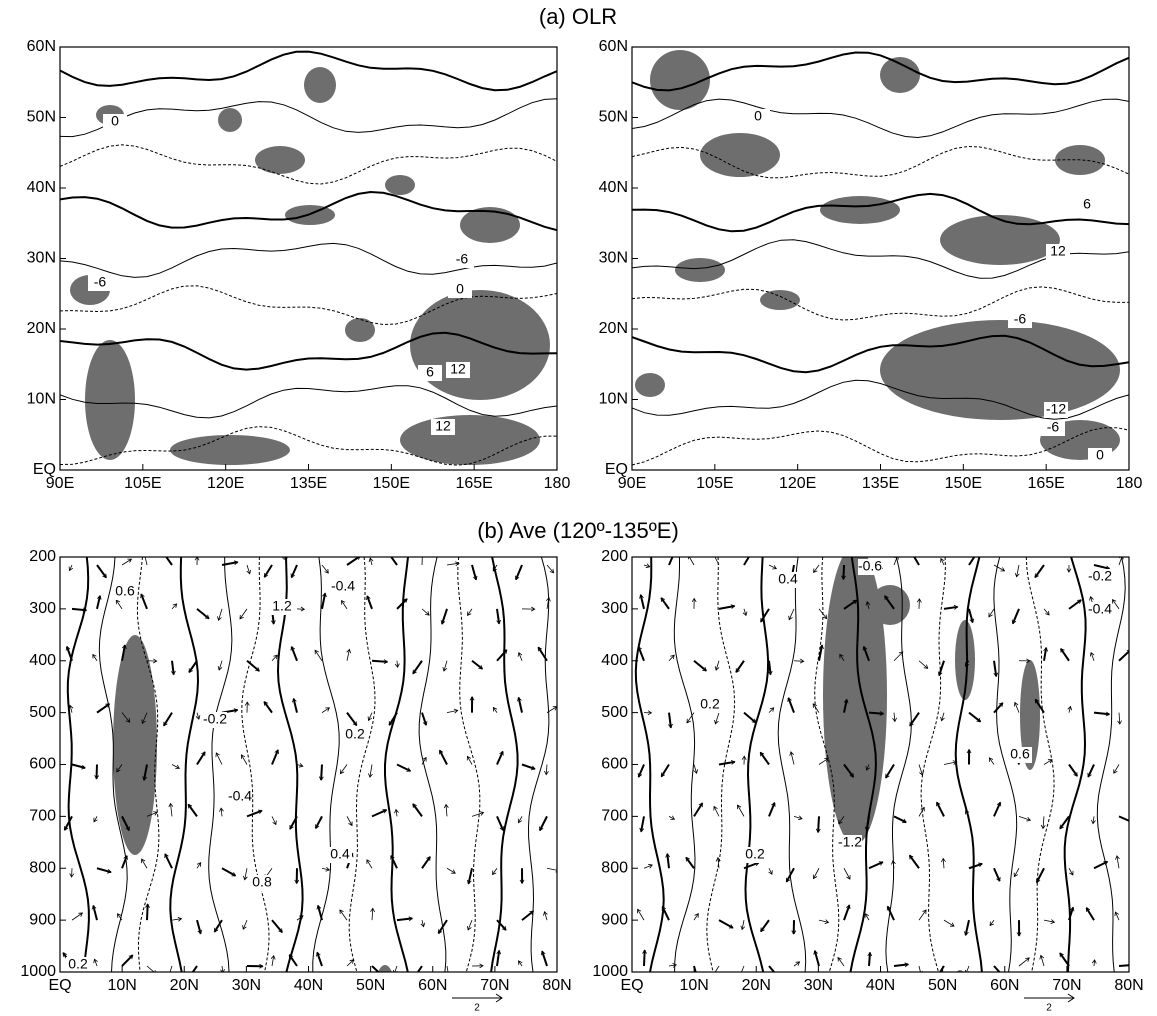 This screenshot has width=1157, height=1016. I want to click on contour-label: 12, so click(443, 426).